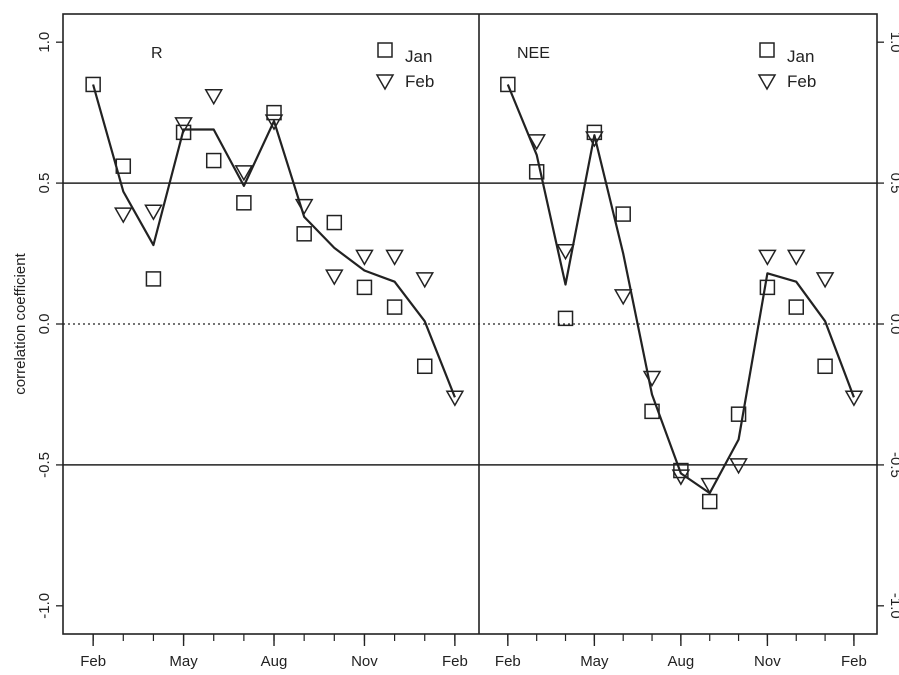 This screenshot has height=675, width=899. Describe the element at coordinates (44, 183) in the screenshot. I see `y-tick-label-left: 0.5` at that location.